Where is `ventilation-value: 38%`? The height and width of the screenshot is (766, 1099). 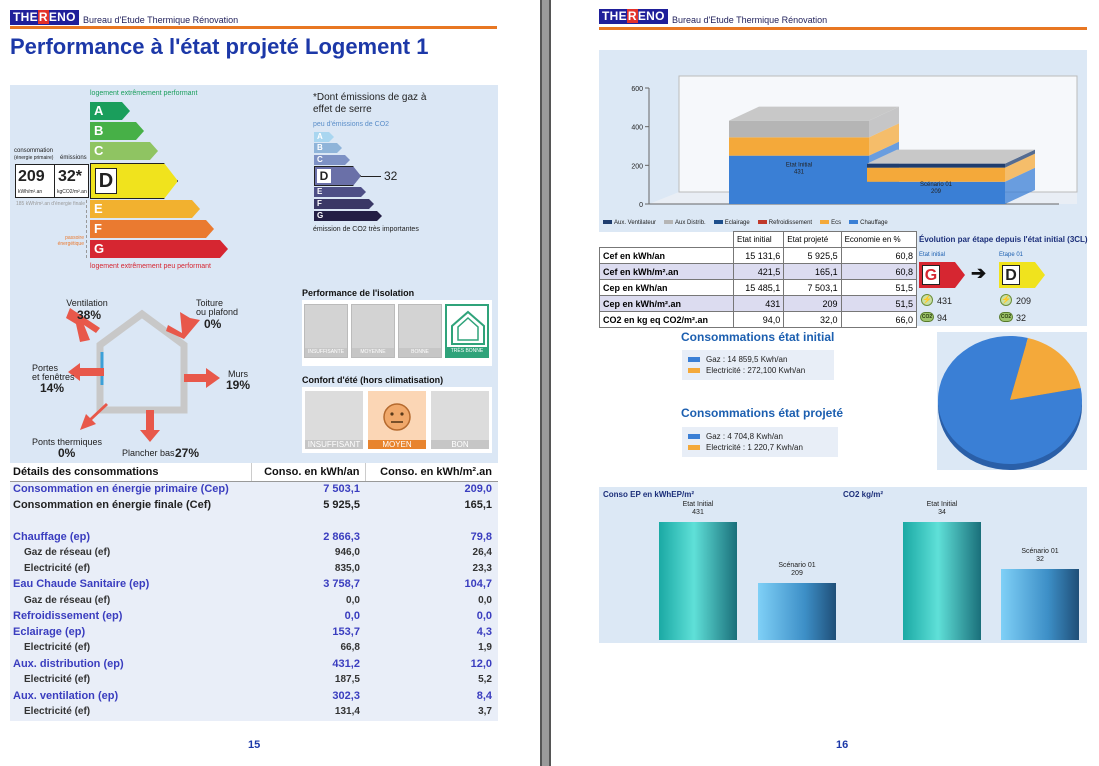 ventilation-value: 38% is located at coordinates (89, 315).